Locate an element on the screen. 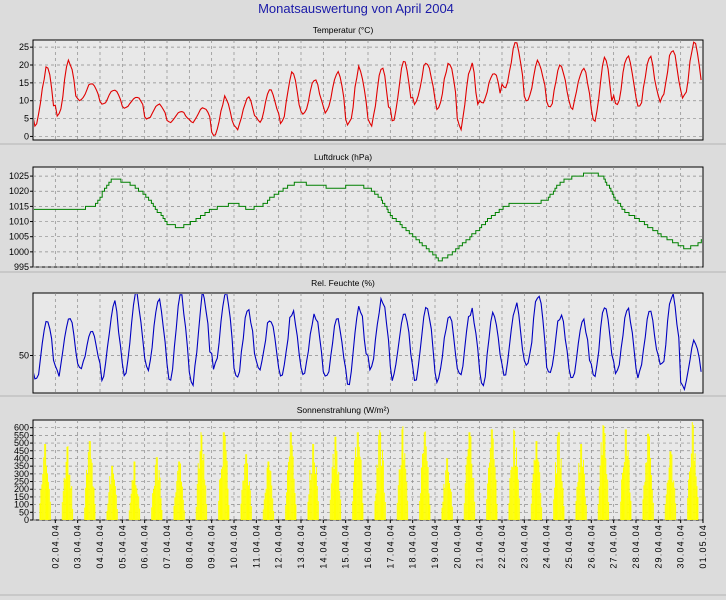 Image resolution: width=726 pixels, height=600 pixels. x-tick-label: 07.04.04 is located at coordinates (167, 546).